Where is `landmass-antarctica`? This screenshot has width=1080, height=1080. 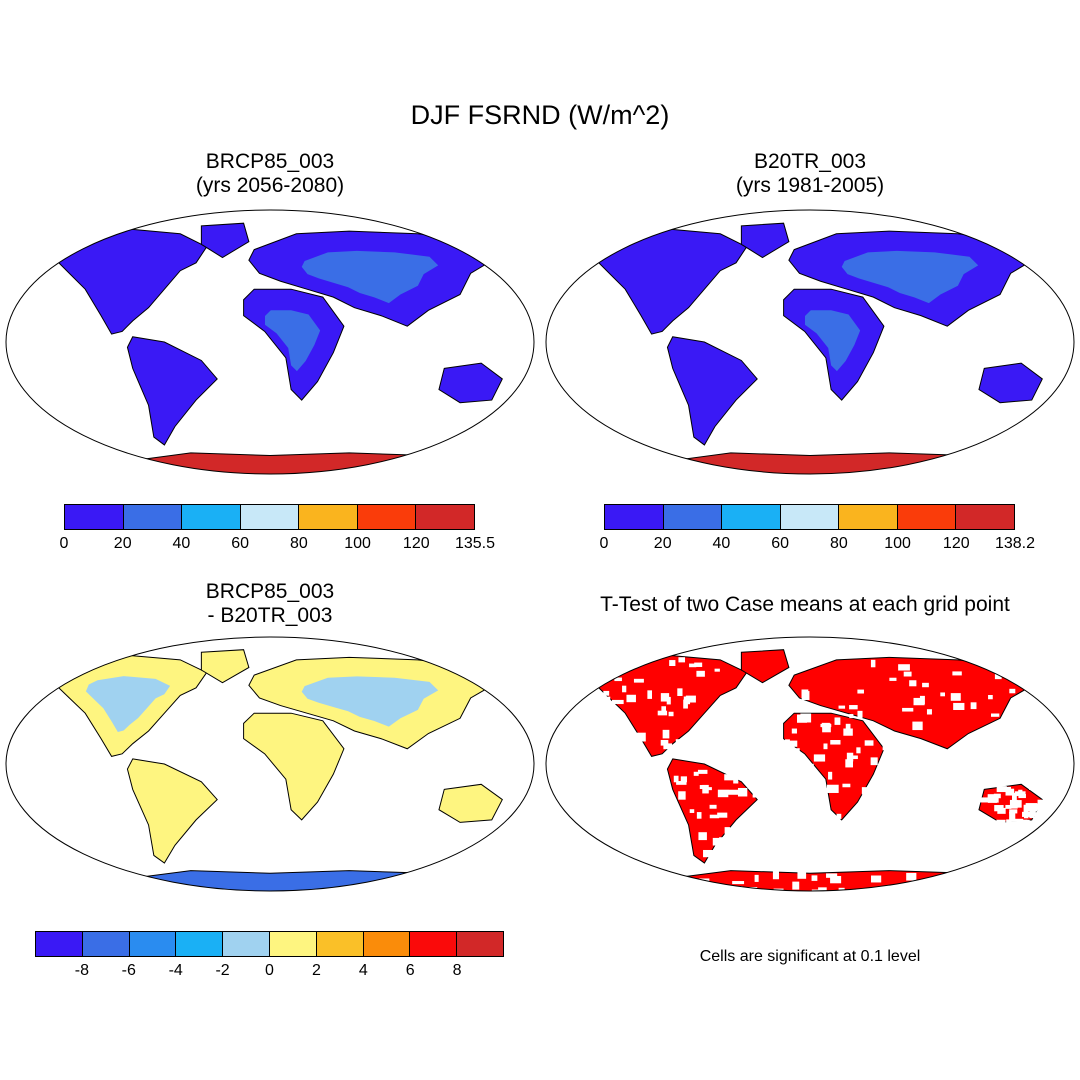
landmass-antarctica is located at coordinates (826, 463).